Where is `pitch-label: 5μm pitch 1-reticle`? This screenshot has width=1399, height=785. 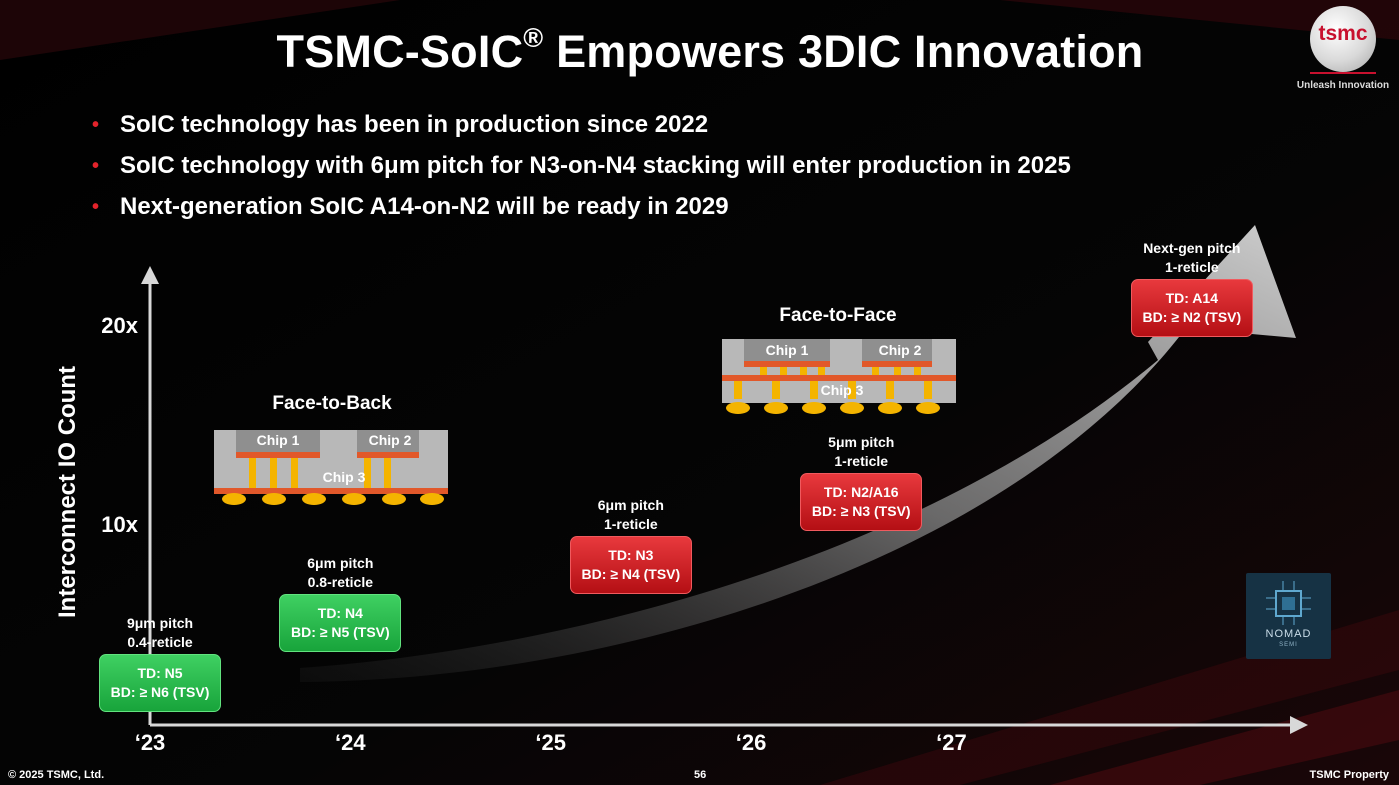
pitch-label: 5μm pitch 1-reticle is located at coordinates (861, 452).